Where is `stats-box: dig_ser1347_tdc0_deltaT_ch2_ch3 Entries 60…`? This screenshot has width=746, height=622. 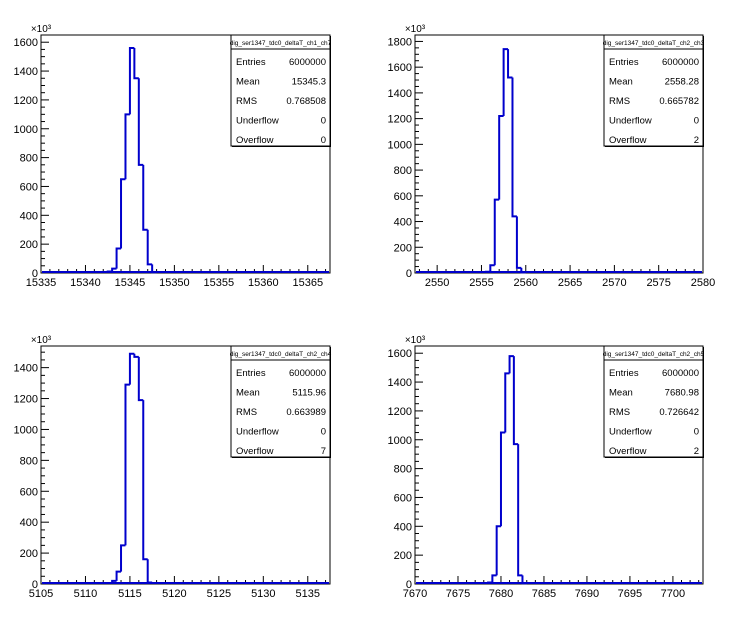 stats-box: dig_ser1347_tdc0_deltaT_ch2_ch3 Entries 60… is located at coordinates (654, 90).